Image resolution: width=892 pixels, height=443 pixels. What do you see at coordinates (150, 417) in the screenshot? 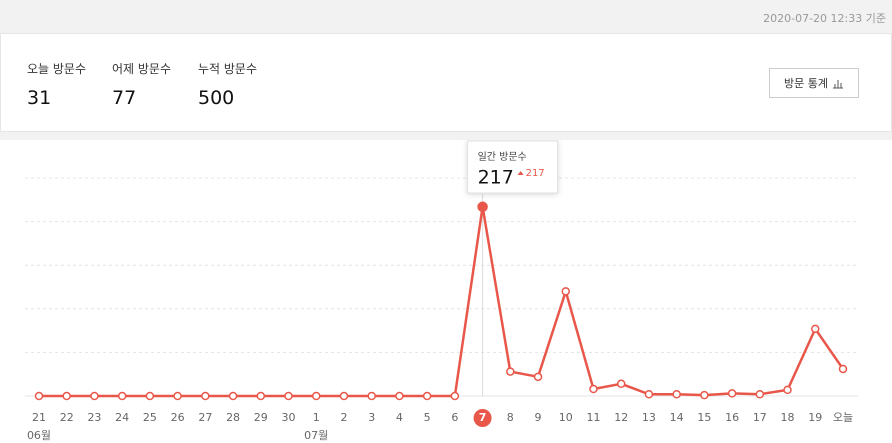
I see `x-tick-label: 25` at bounding box center [150, 417].